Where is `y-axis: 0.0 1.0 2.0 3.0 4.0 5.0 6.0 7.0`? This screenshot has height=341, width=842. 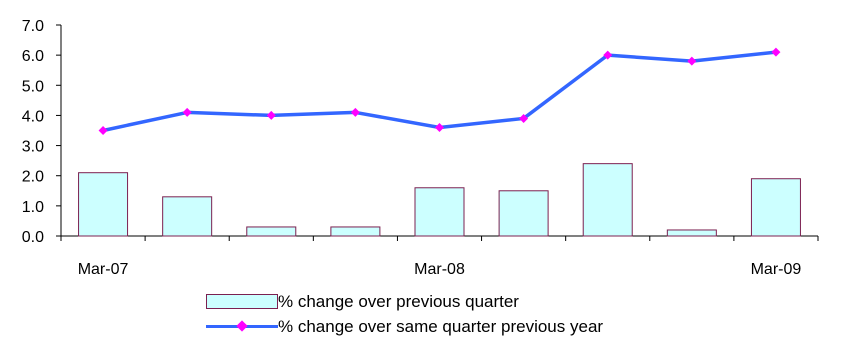
y-axis: 0.0 1.0 2.0 3.0 4.0 5.0 6.0 7.0 is located at coordinates (42, 132).